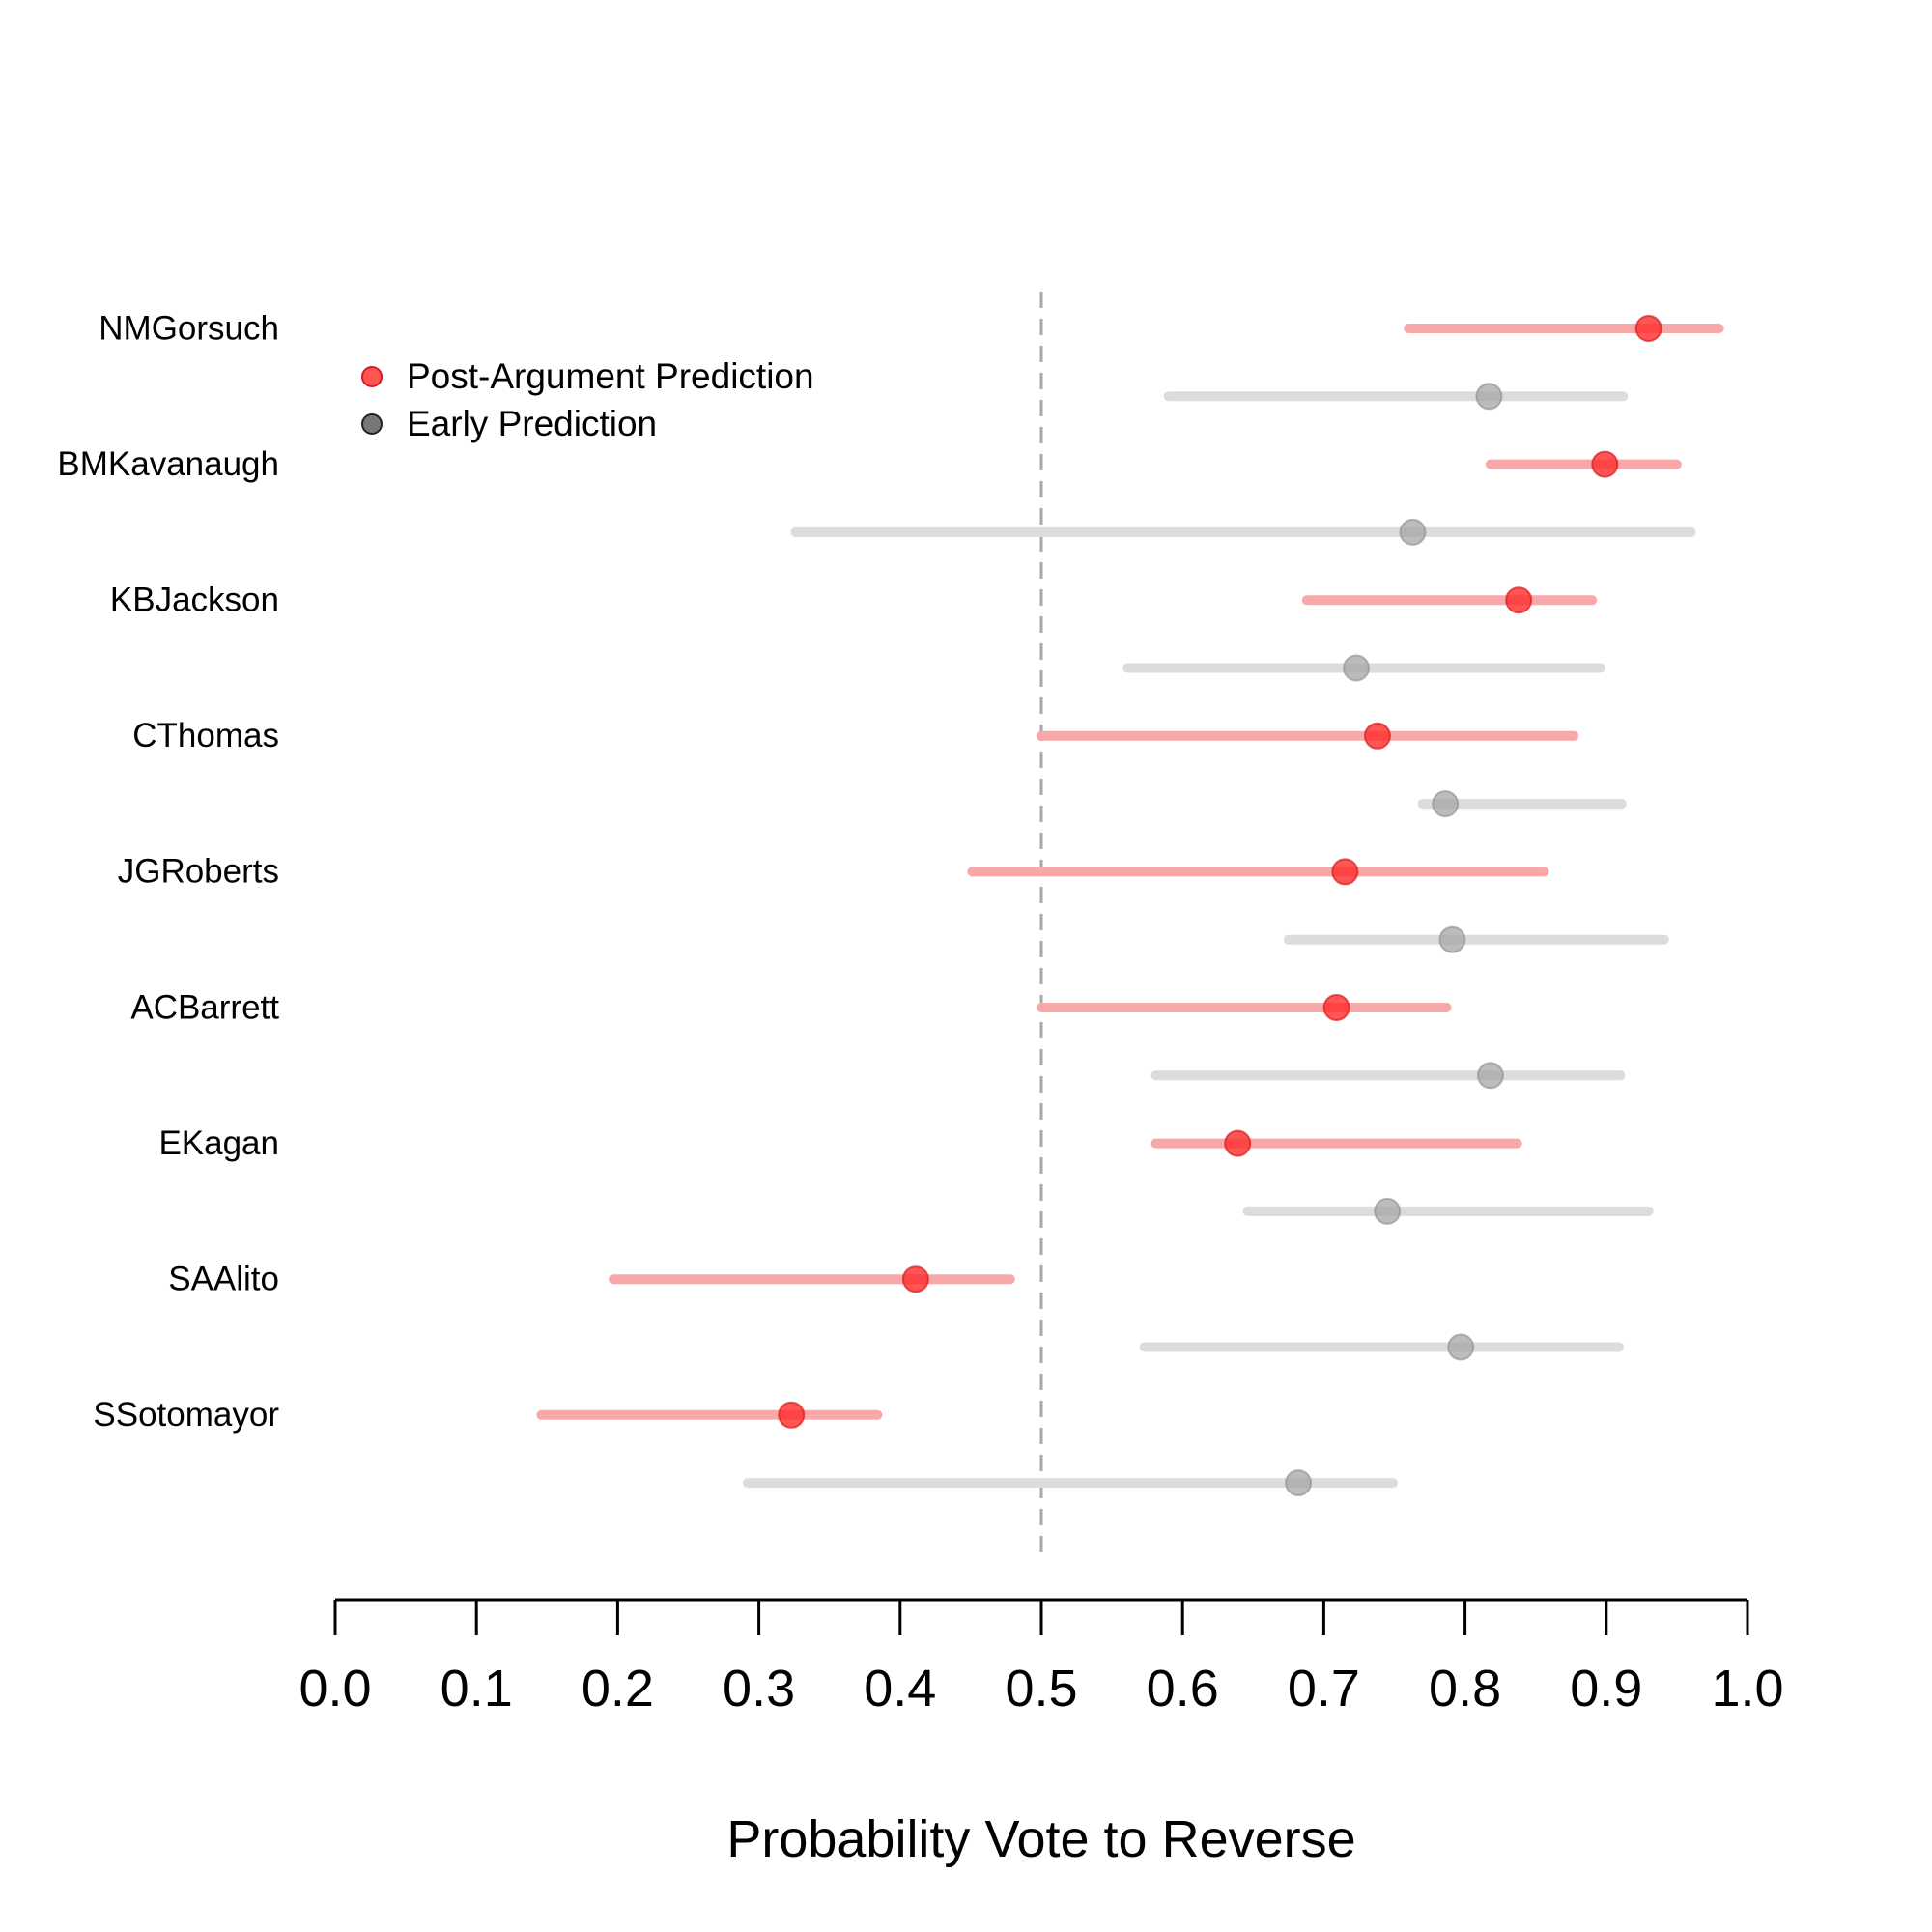 Image resolution: width=1932 pixels, height=1932 pixels. What do you see at coordinates (1041, 1689) in the screenshot?
I see `x-tick-label: 0.5` at bounding box center [1041, 1689].